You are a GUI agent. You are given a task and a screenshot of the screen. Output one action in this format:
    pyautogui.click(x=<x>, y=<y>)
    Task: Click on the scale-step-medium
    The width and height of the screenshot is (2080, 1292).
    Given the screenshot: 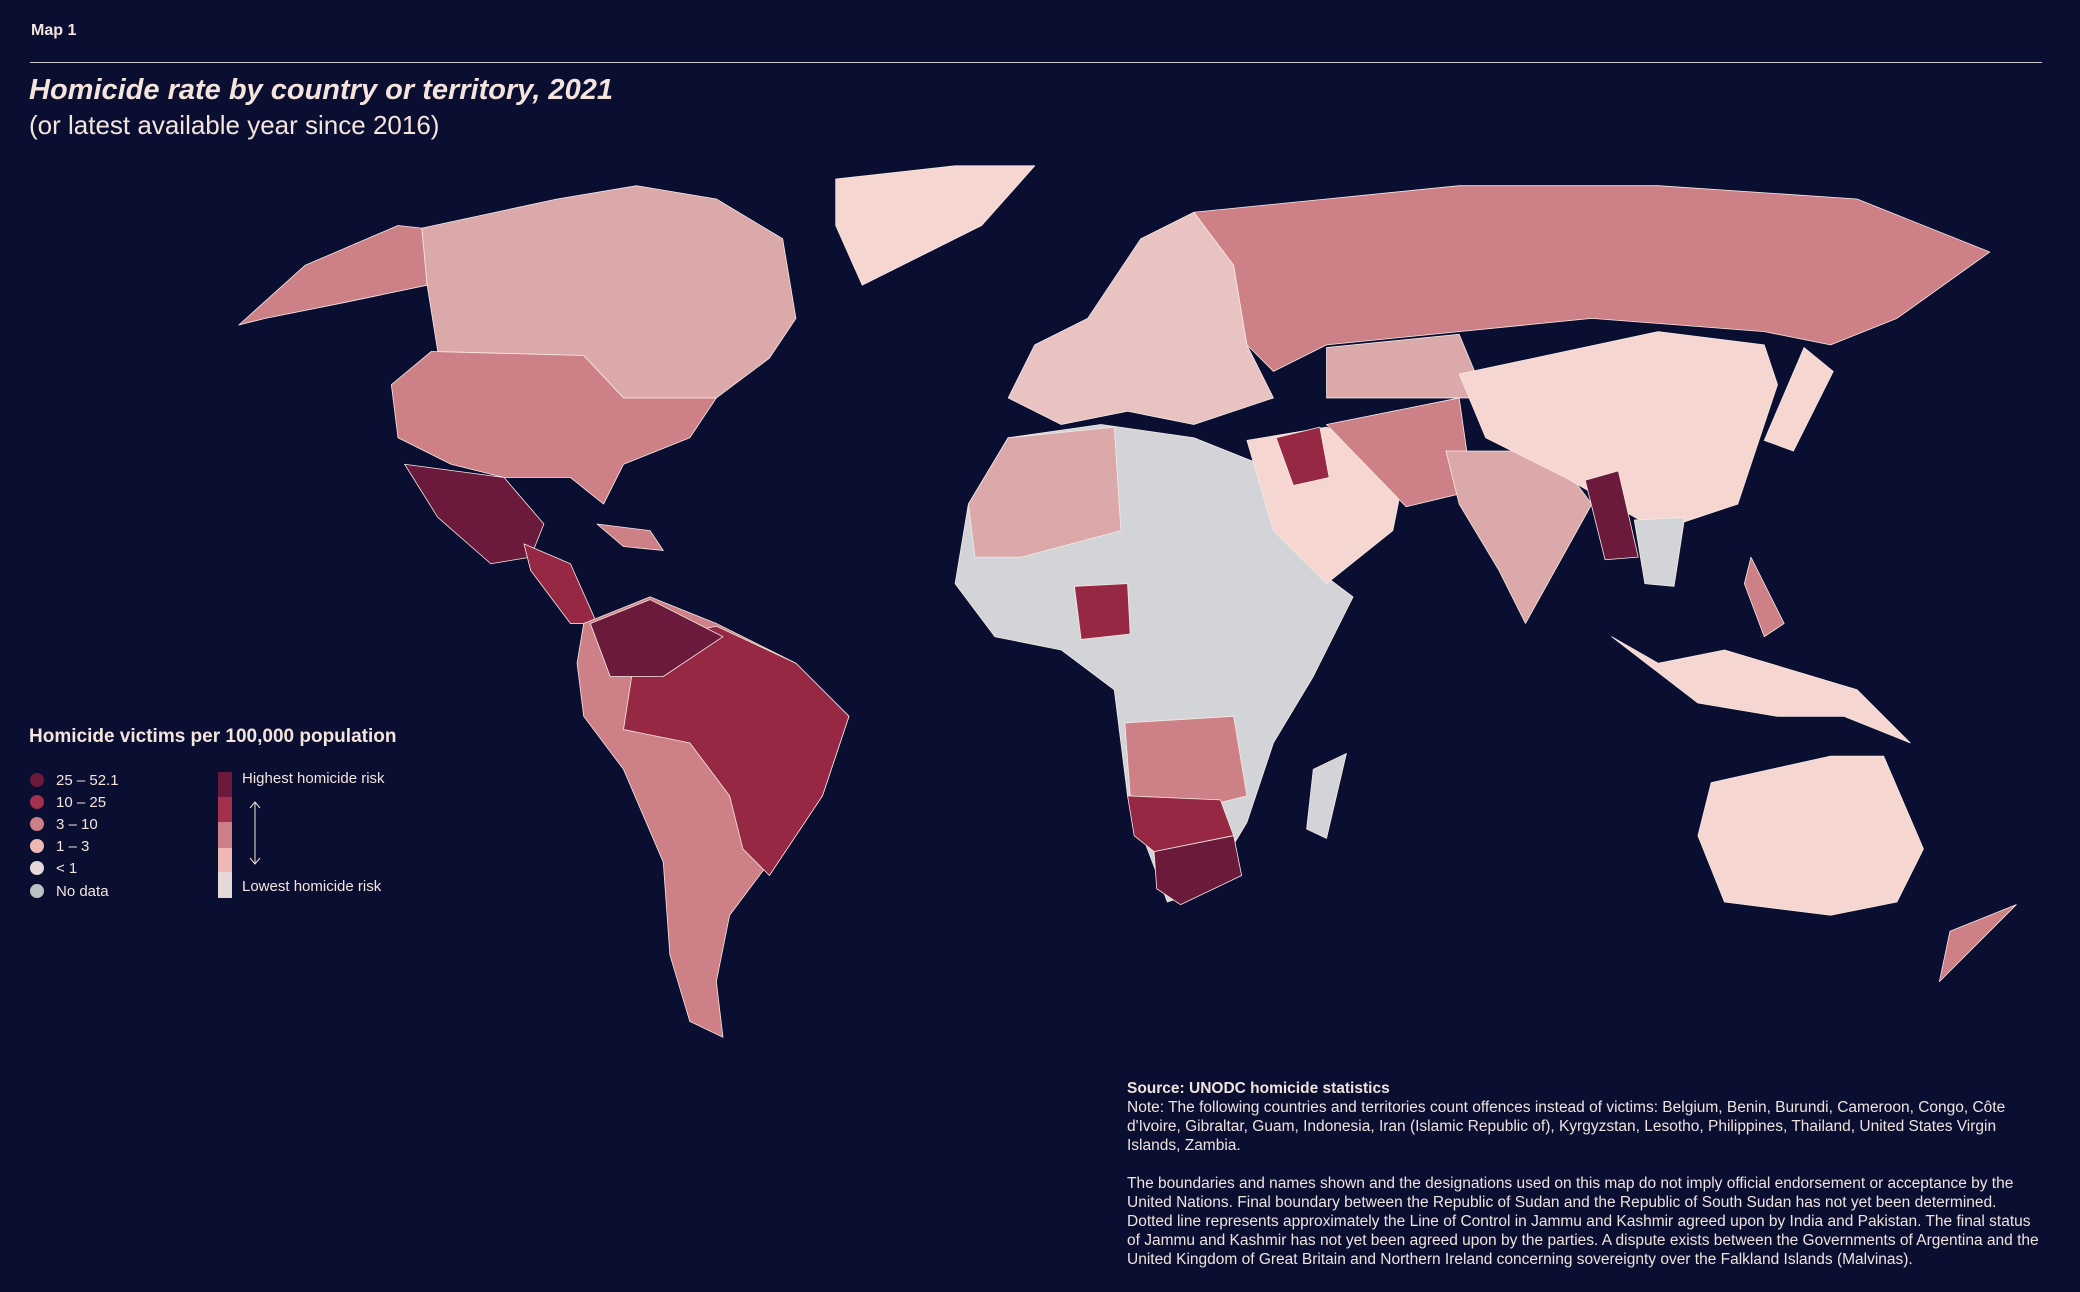 What is the action you would take?
    pyautogui.click(x=225, y=835)
    